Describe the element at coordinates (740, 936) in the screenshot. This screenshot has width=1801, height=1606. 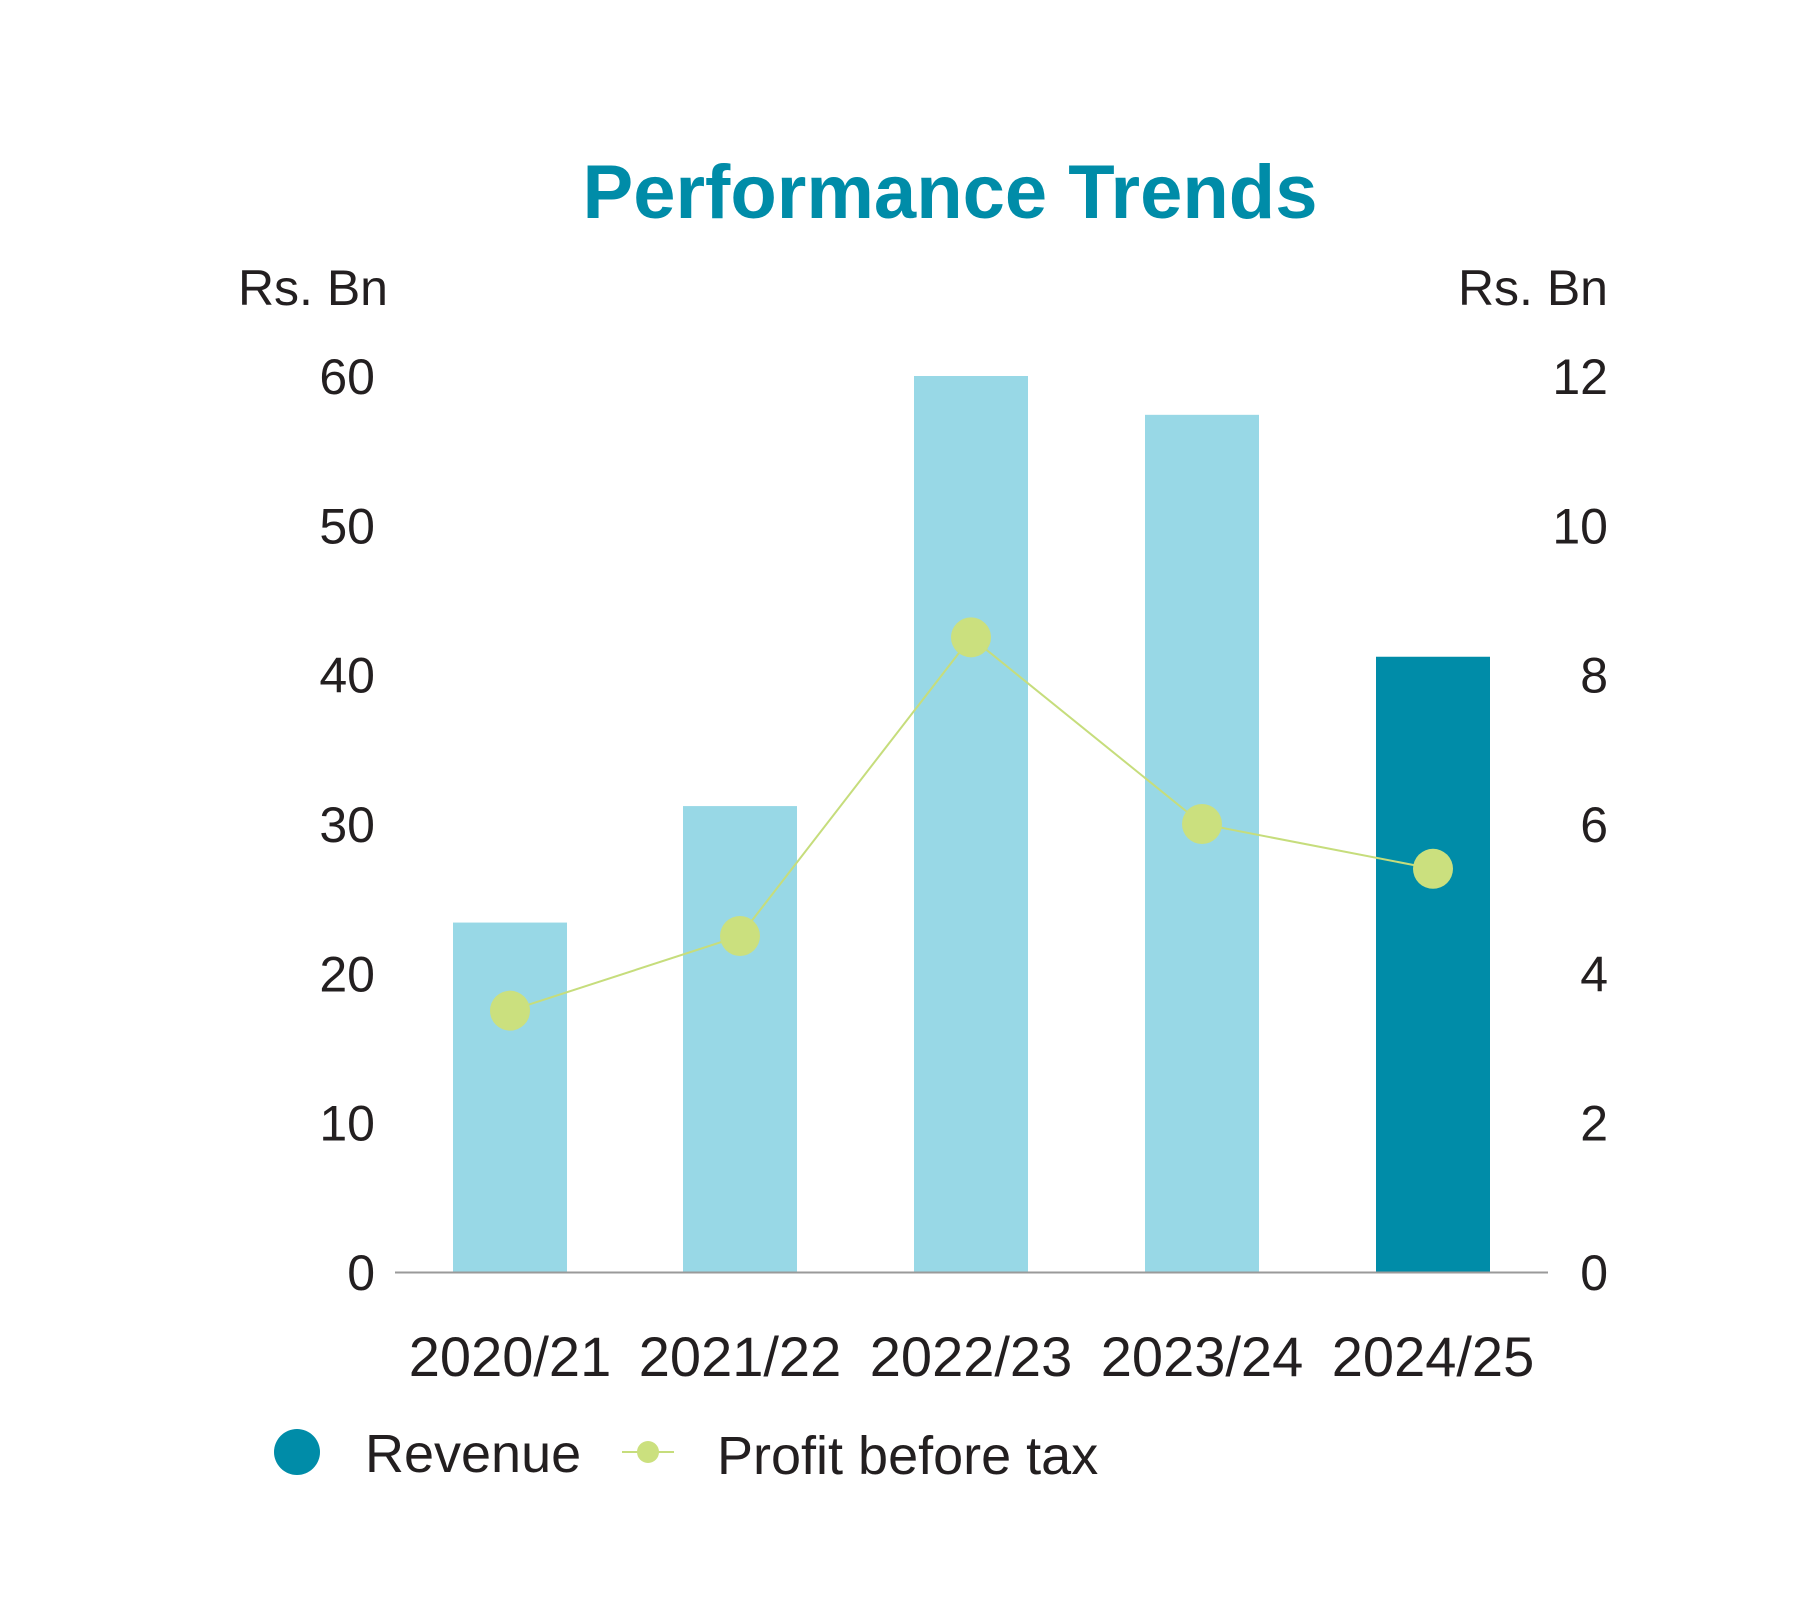
I see `point-profit-2021/22` at that location.